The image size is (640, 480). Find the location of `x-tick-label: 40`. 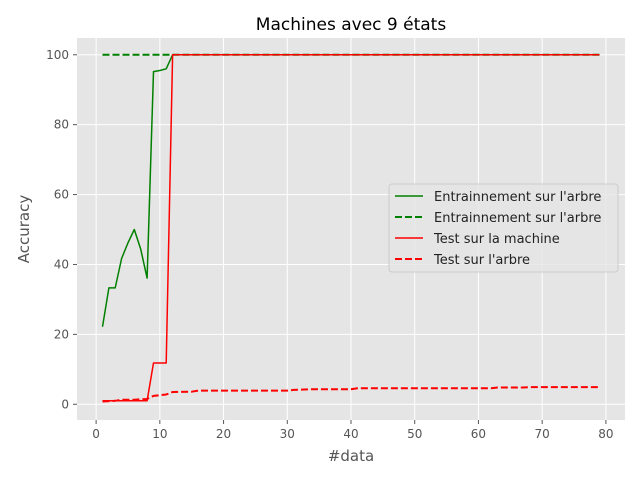

x-tick-label: 40 is located at coordinates (350, 434).